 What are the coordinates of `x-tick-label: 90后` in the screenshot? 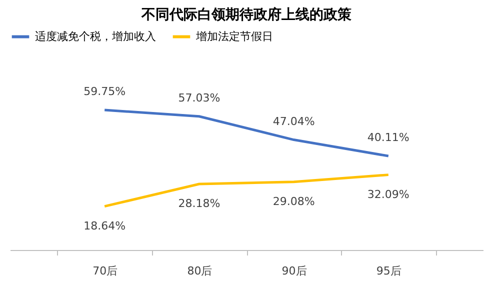 It's located at (294, 271).